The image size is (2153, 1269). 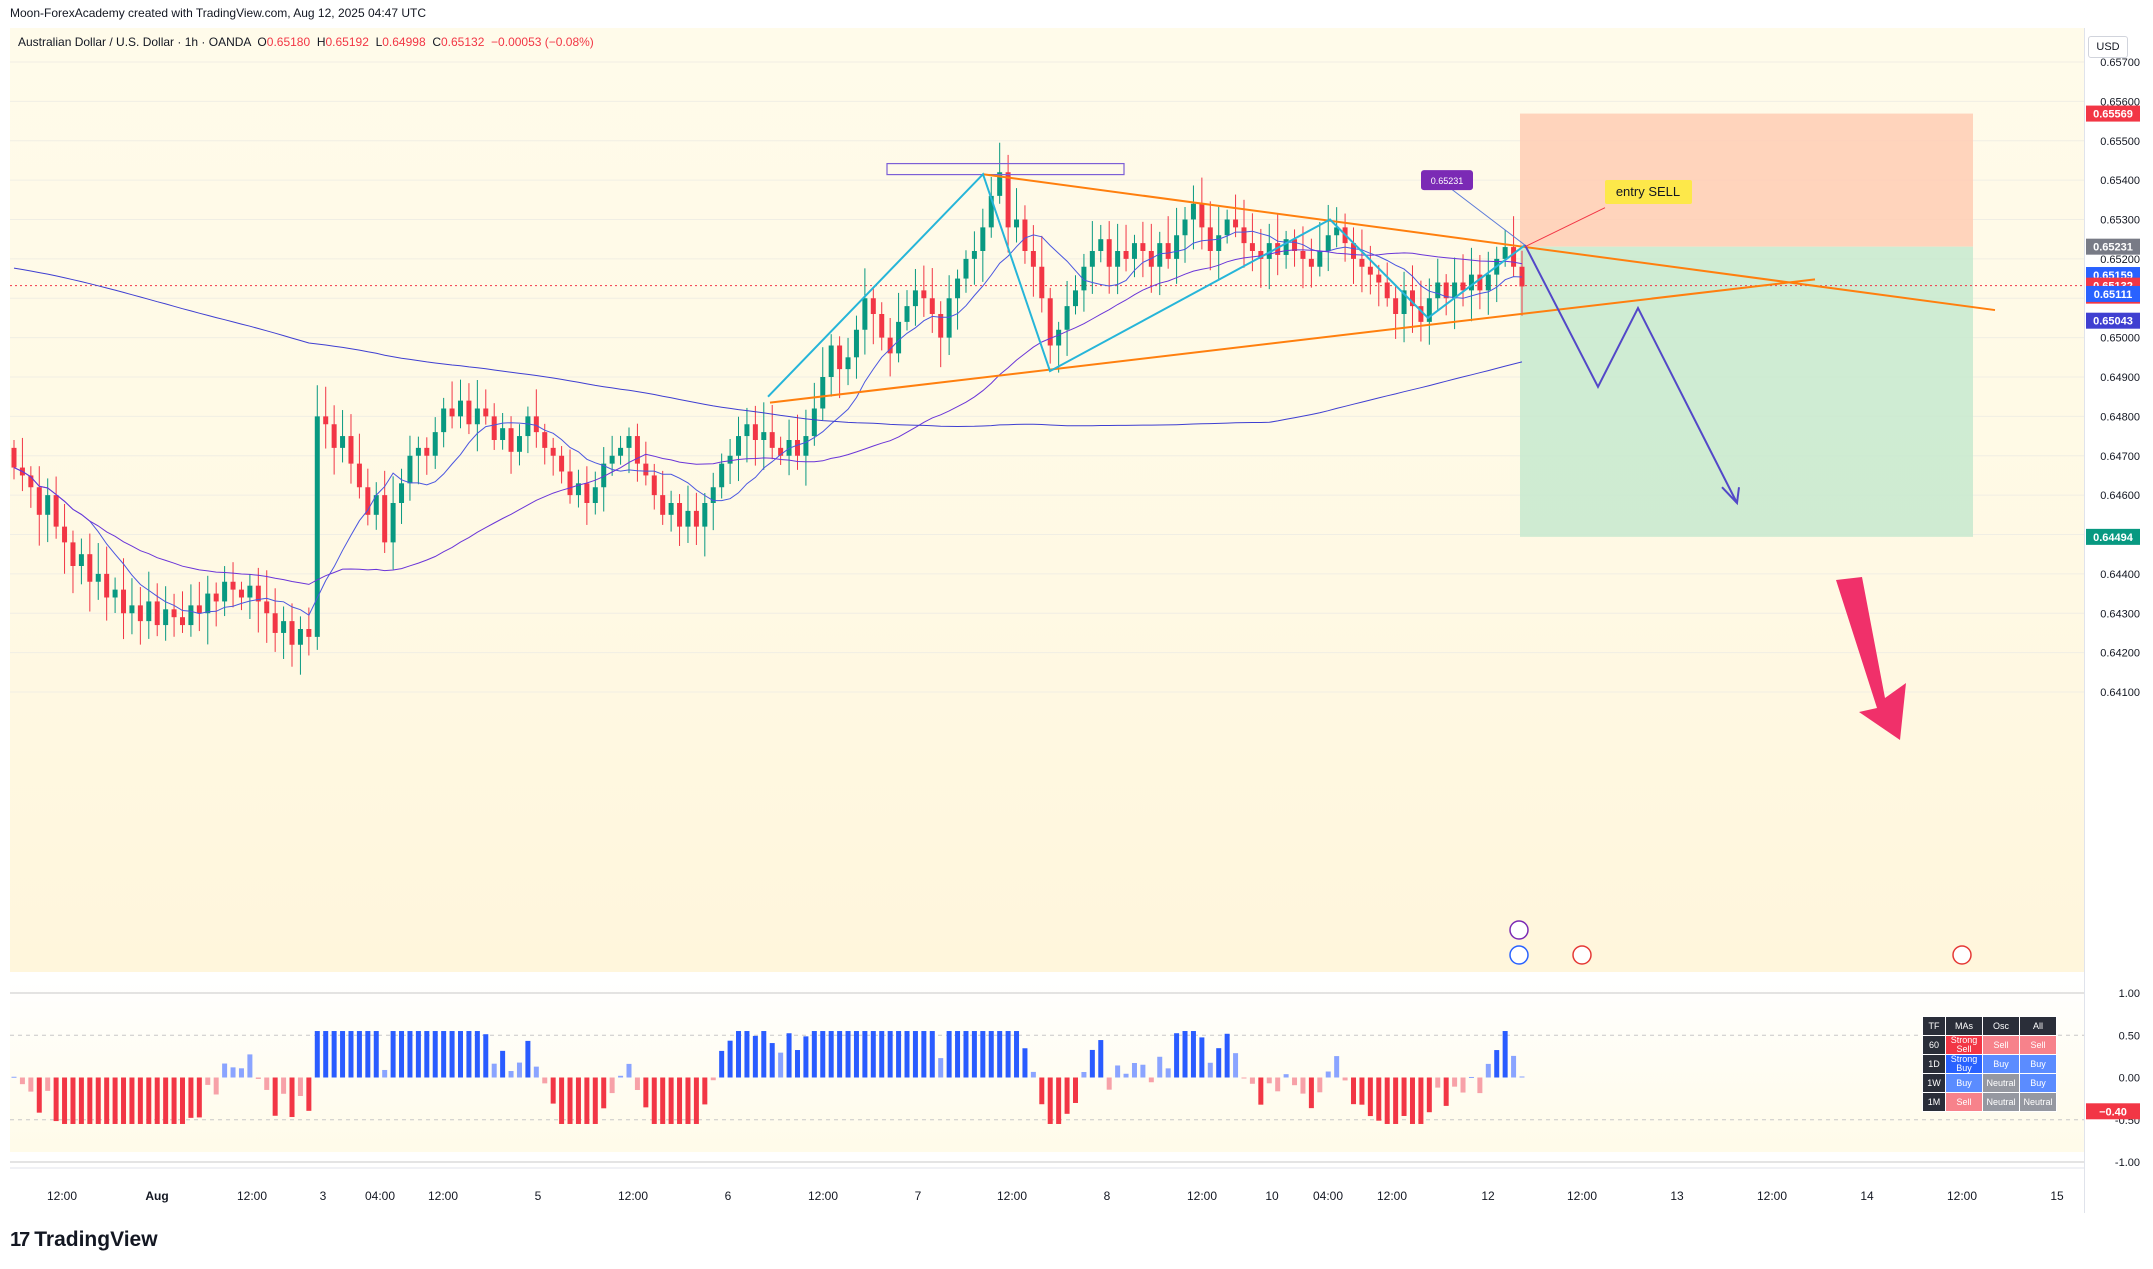 I want to click on price-axis, so click(x=2118, y=620).